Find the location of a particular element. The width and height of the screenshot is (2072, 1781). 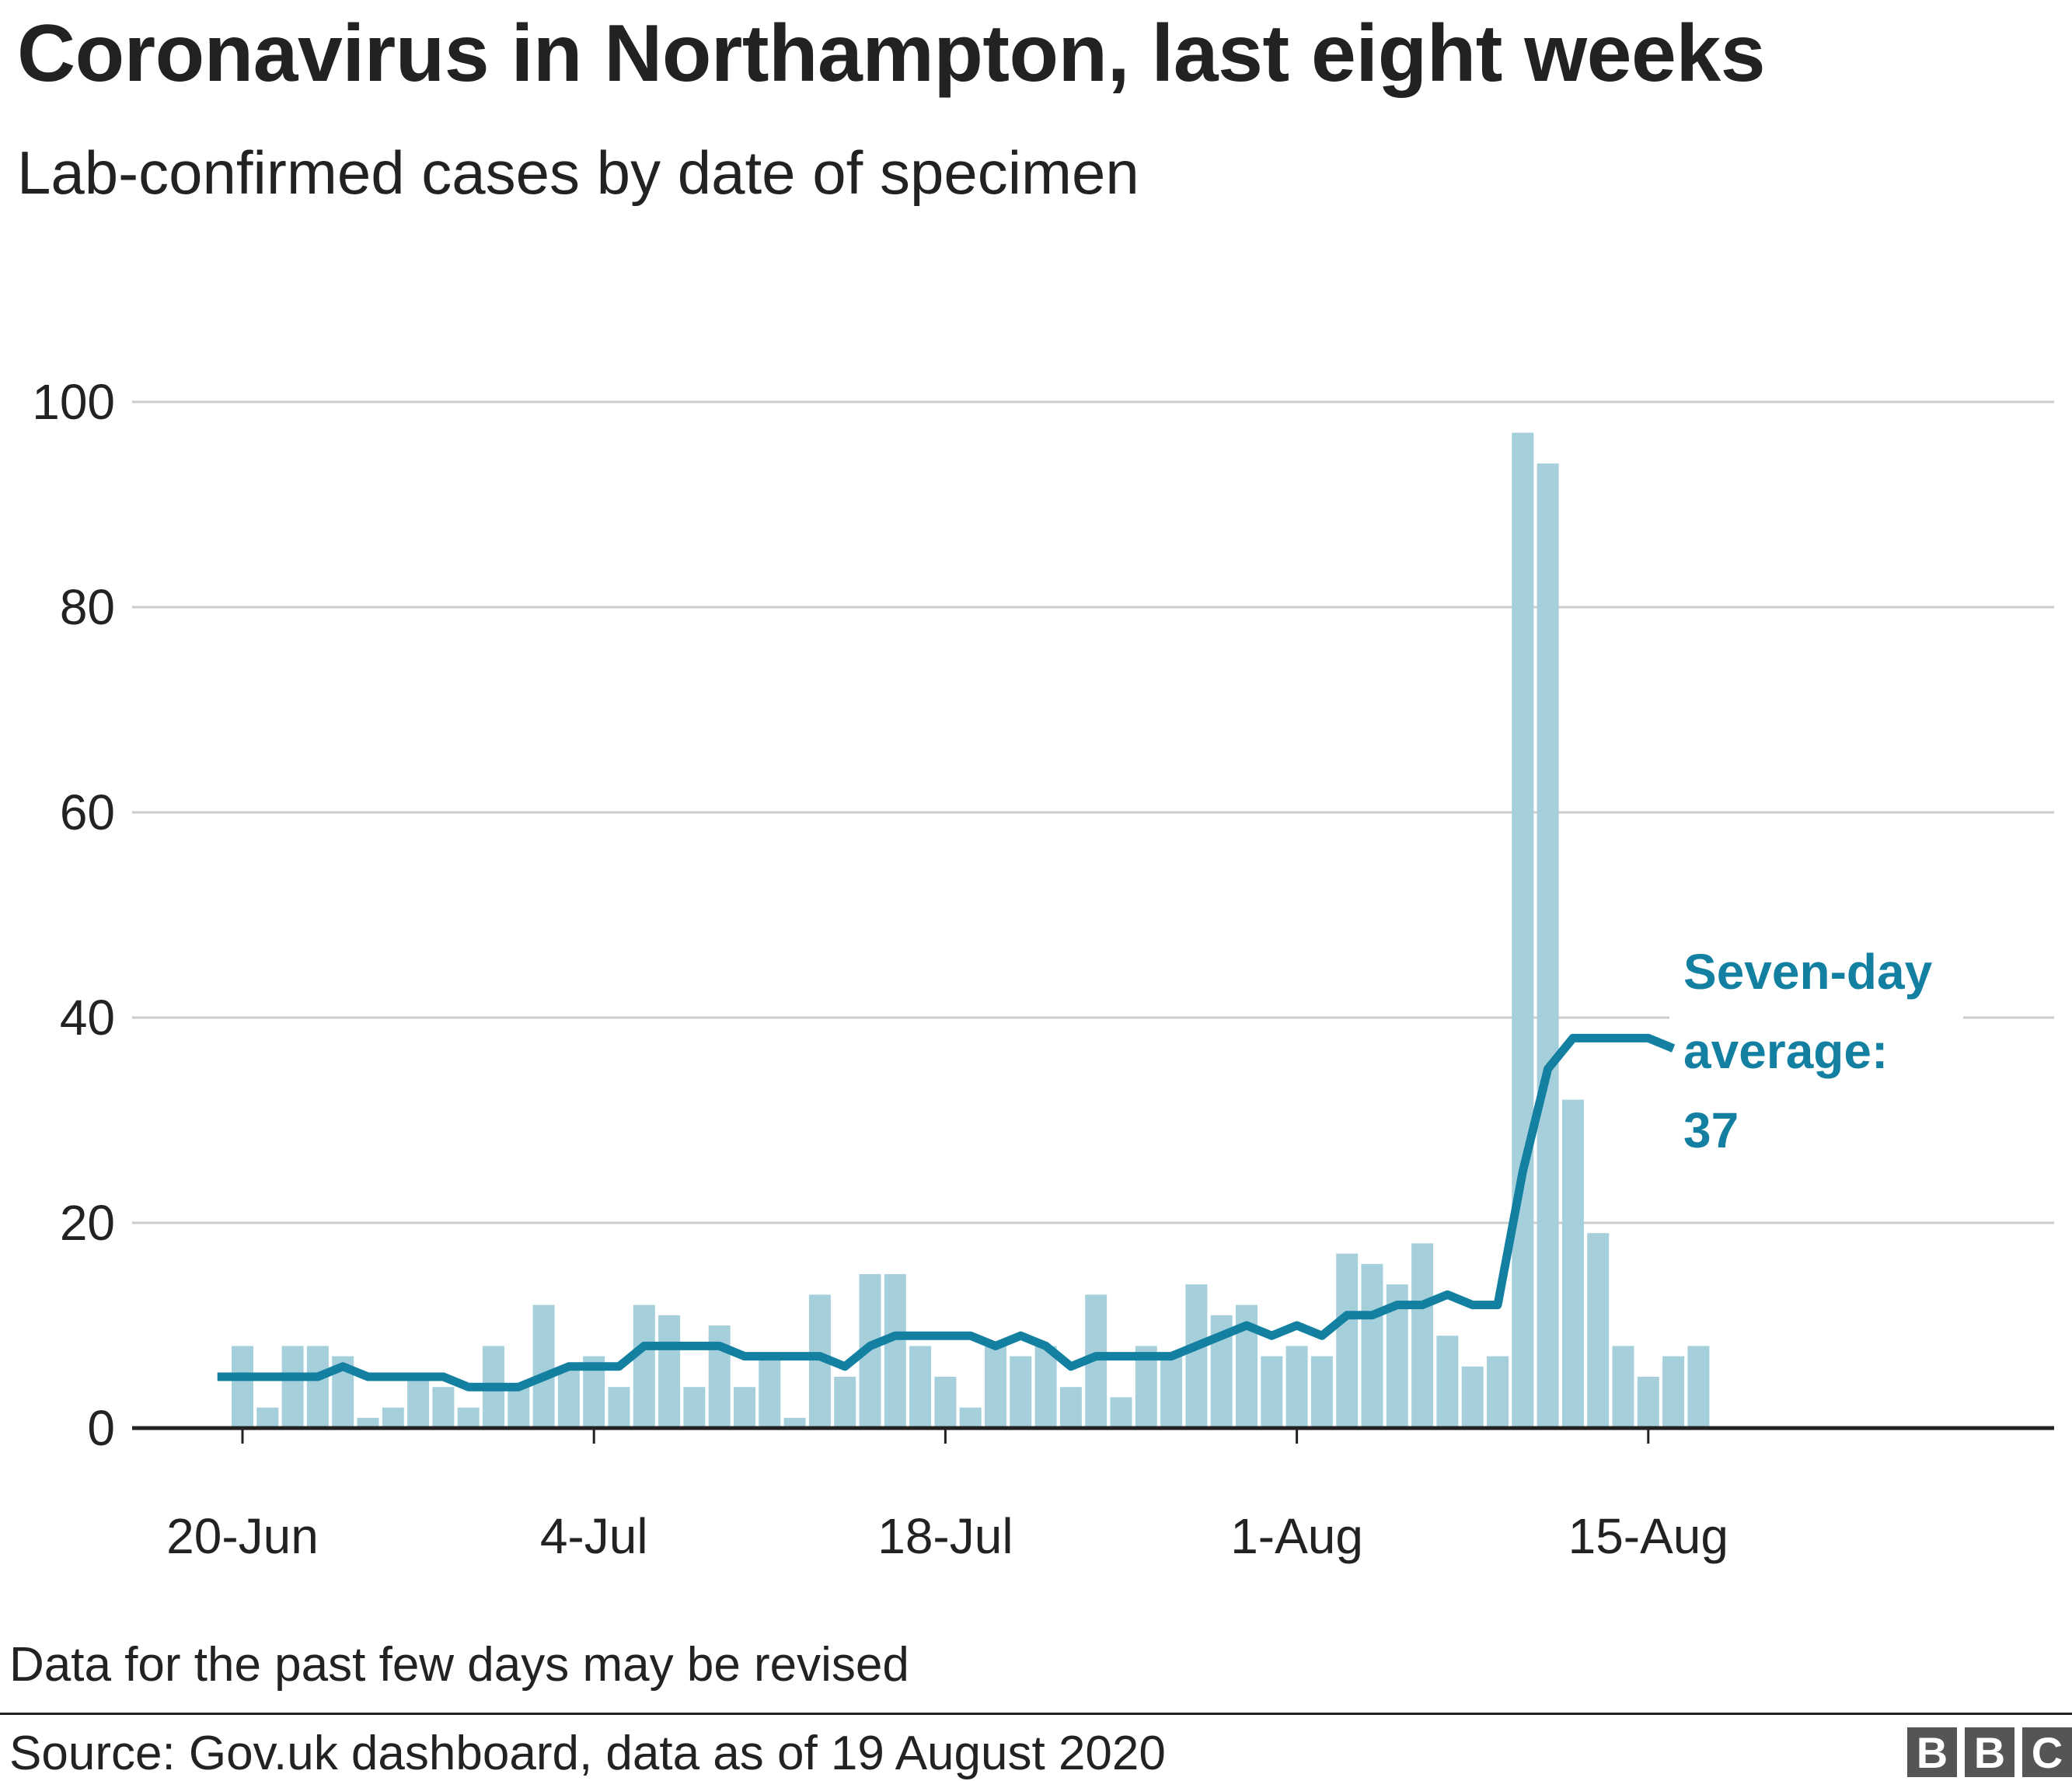

x-tick-label-18-Jul: 18-Jul is located at coordinates (945, 1536).